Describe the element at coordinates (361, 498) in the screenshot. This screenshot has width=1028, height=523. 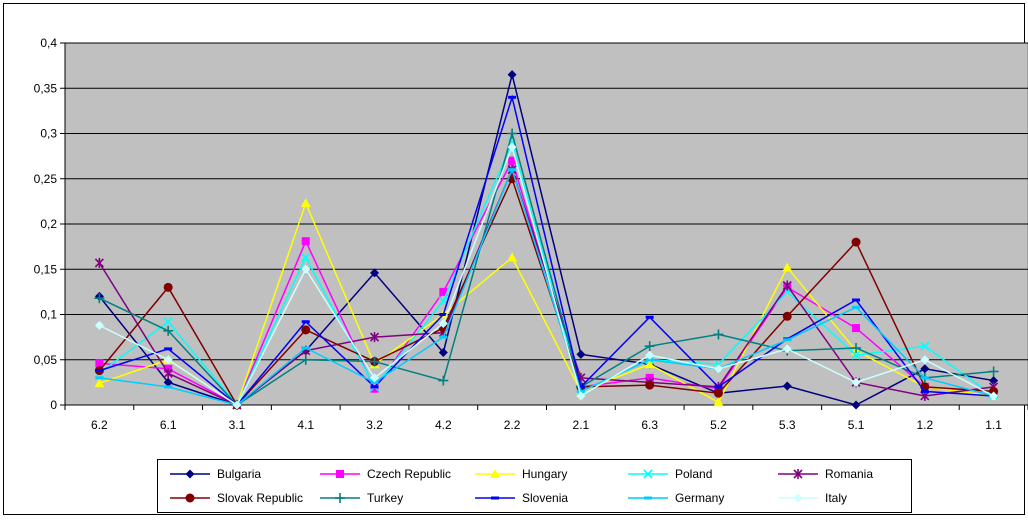
I see `legend-item-turkey: Turkey` at that location.